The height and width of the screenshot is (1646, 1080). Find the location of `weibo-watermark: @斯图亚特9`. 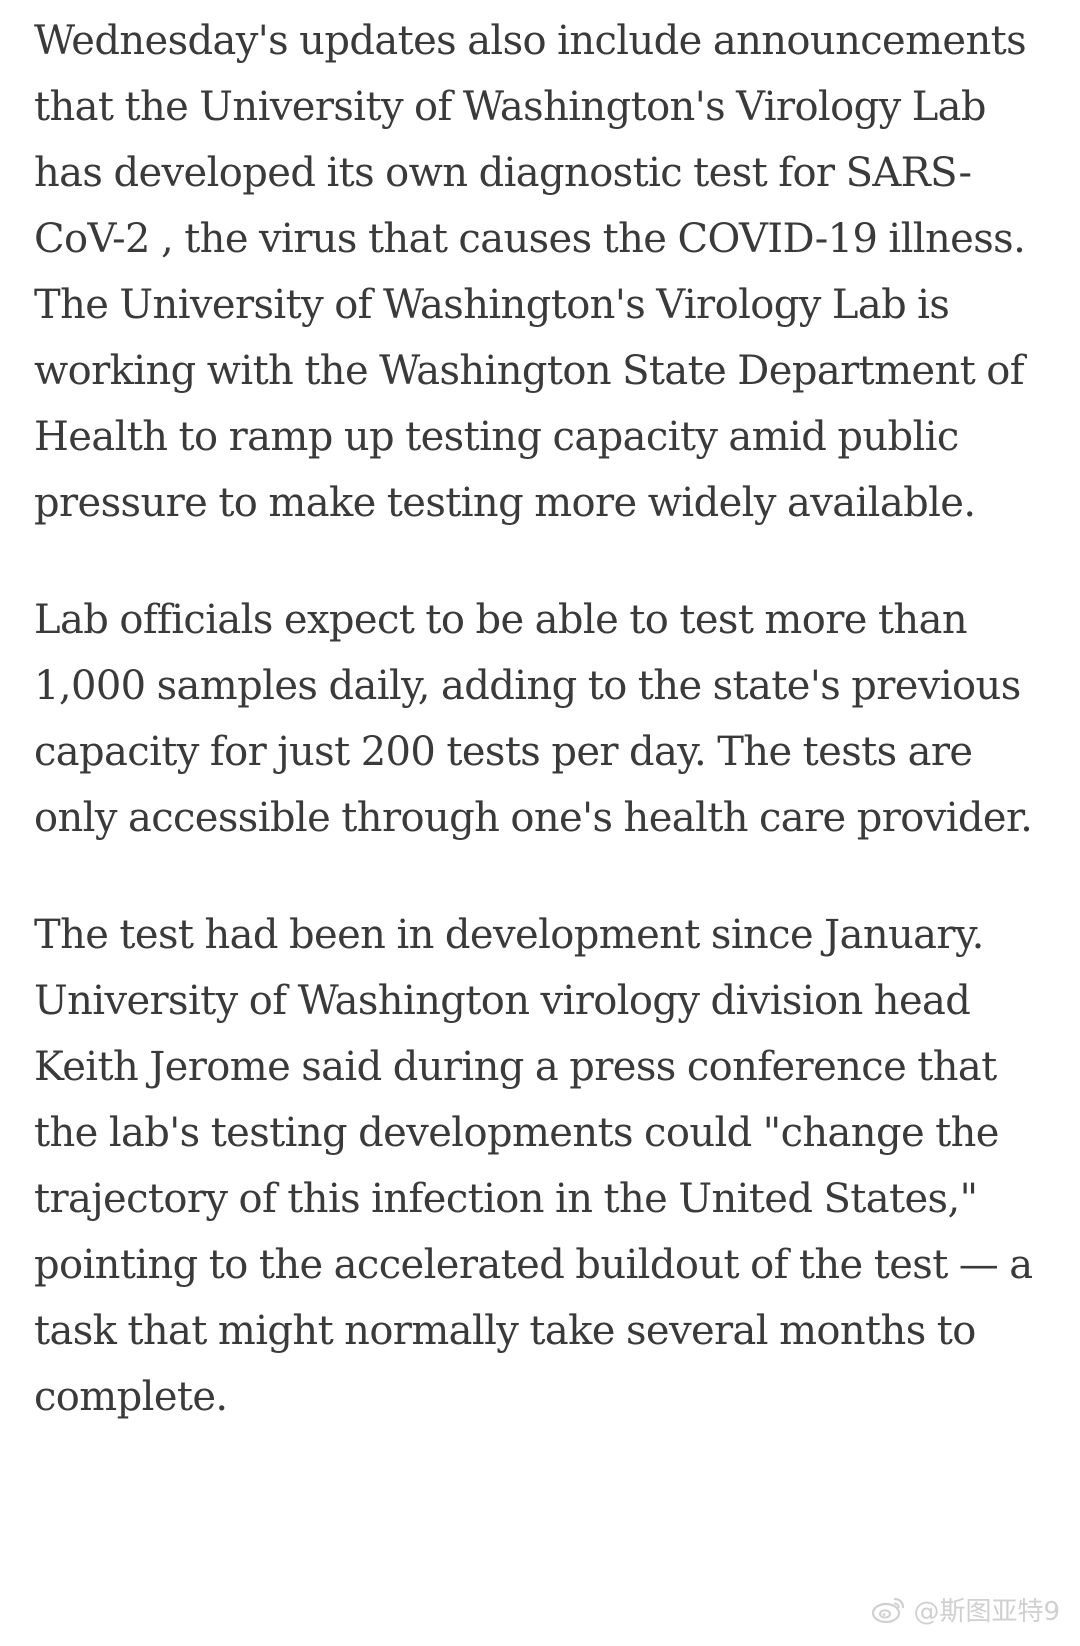

weibo-watermark: @斯图亚特9 is located at coordinates (965, 1609).